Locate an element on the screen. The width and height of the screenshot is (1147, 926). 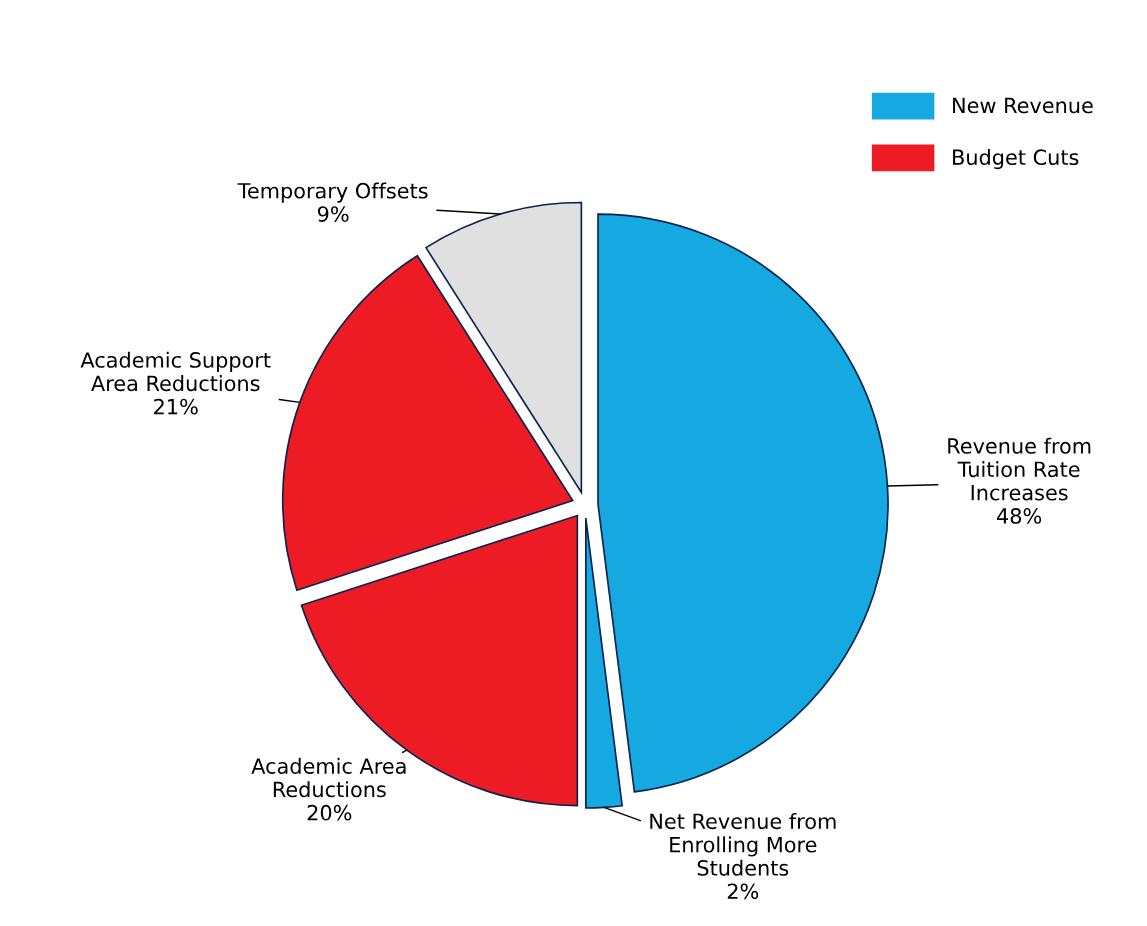
data-label: 2% is located at coordinates (743, 891).